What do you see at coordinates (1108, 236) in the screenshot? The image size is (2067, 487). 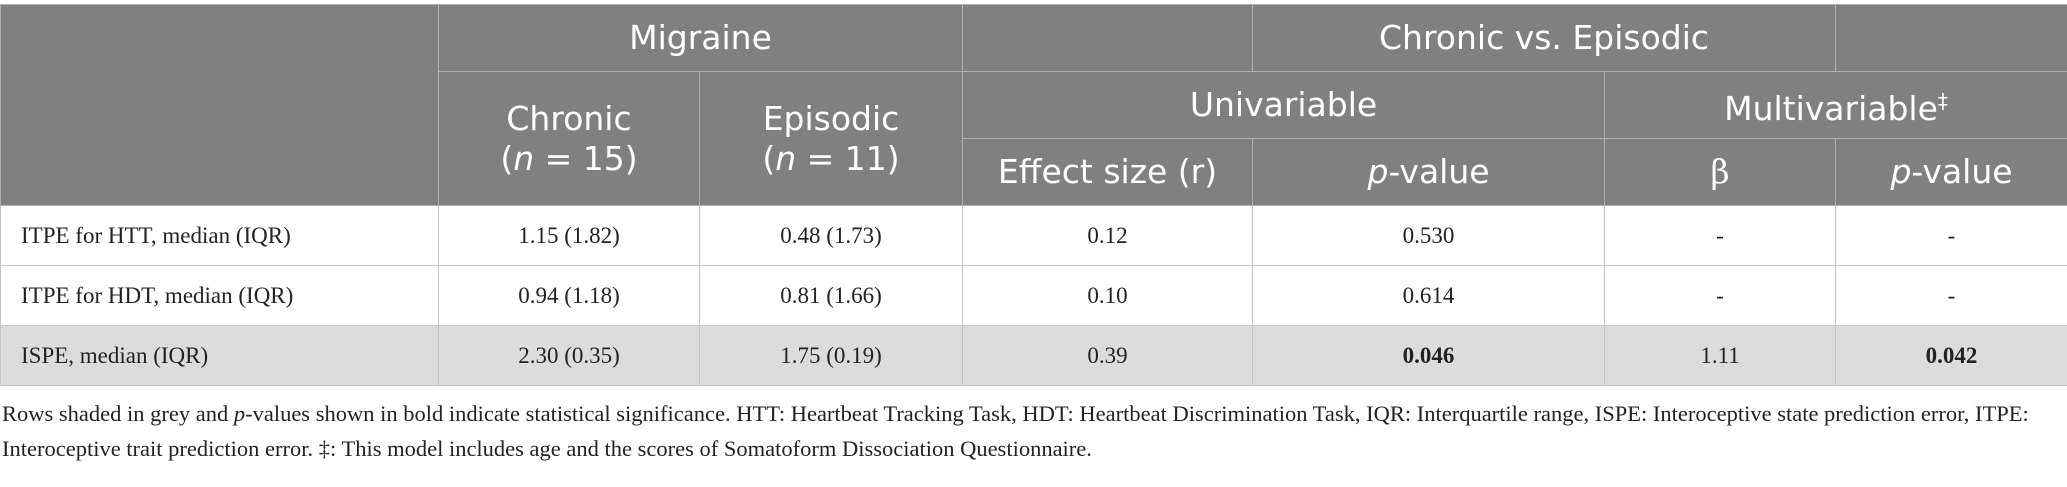 I see `cell: 0.12` at bounding box center [1108, 236].